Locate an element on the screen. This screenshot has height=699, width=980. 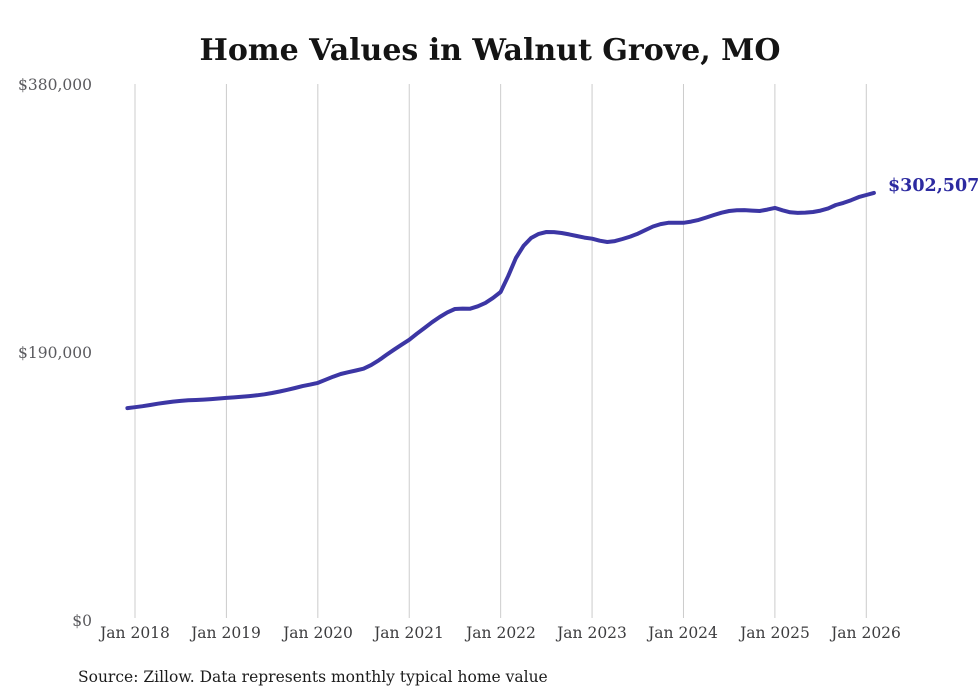
y-axis-tick-380000: $380,000 is located at coordinates (55, 85).